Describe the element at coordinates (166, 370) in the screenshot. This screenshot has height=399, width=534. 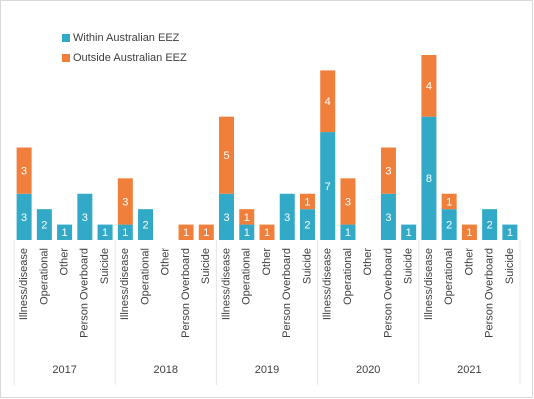
I see `group-label: 2018` at that location.